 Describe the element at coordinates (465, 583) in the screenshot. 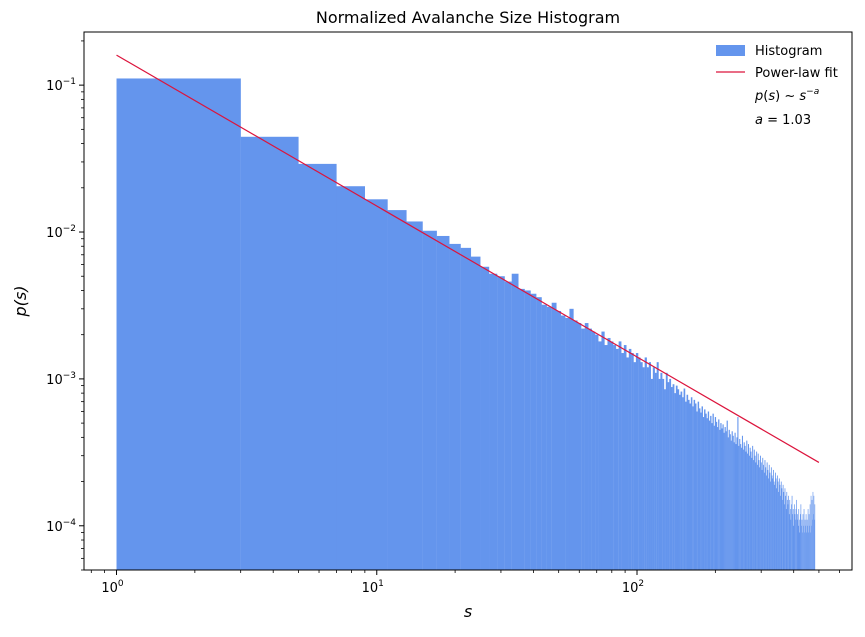

I see `x-axis-ticks: 100 101 102` at that location.